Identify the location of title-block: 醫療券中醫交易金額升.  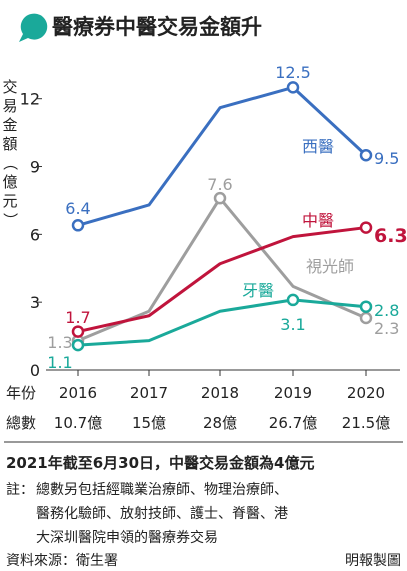
(140, 27).